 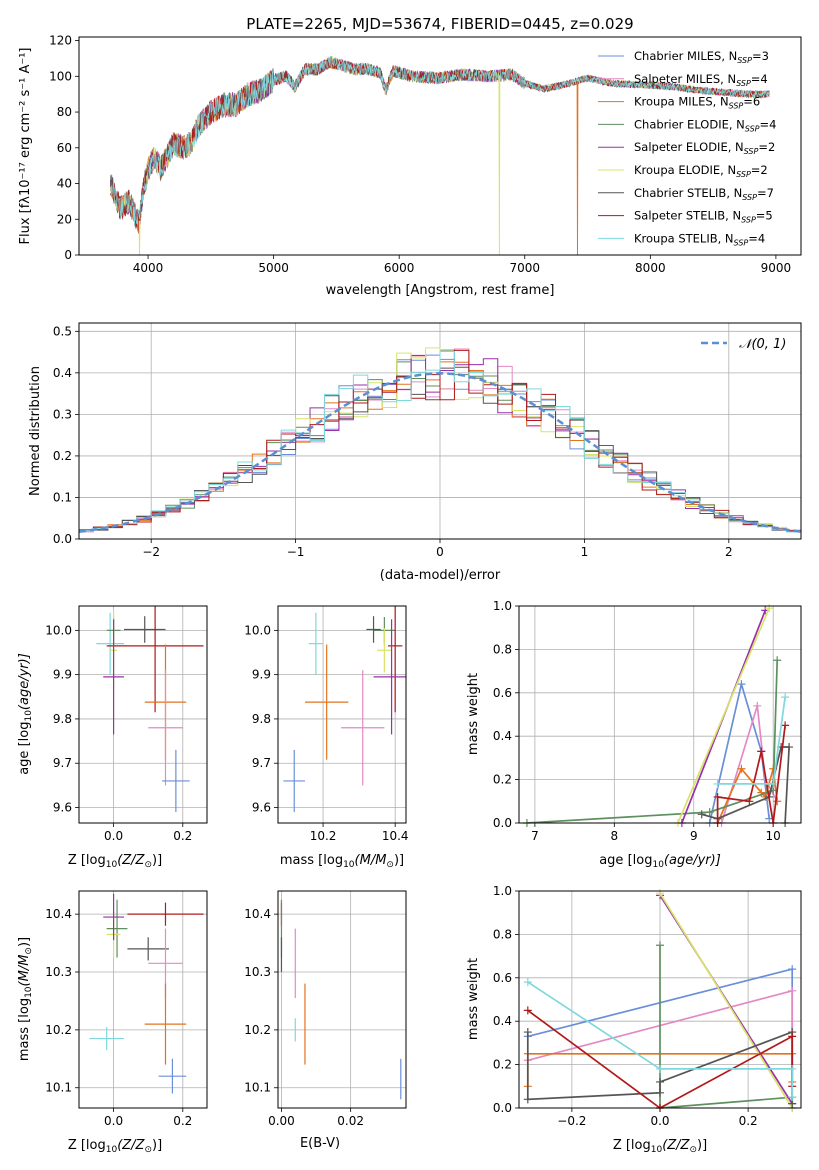 I want to click on mass-vs-ebv-panel: 0.00 0.02 10.1 10.2 10.3 10.4, so click(x=325, y=1009).